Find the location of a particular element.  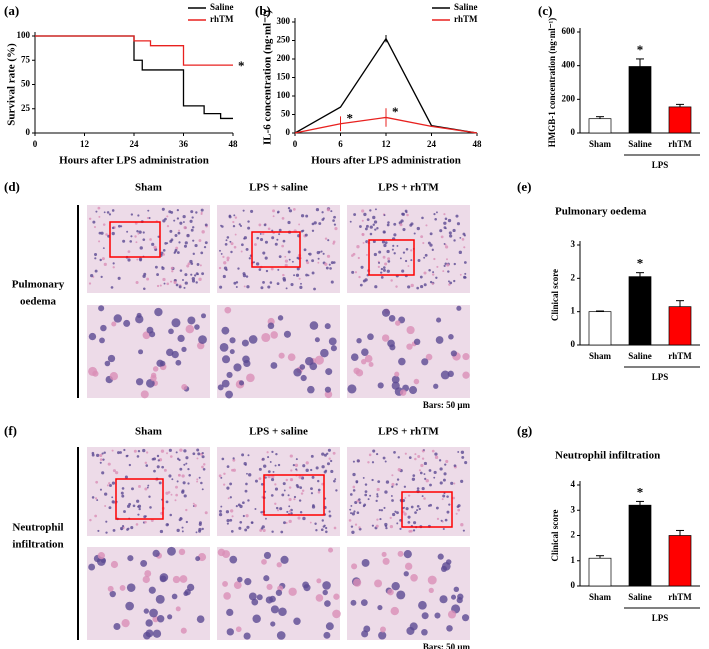

panel-label: (e) is located at coordinates (524, 186).